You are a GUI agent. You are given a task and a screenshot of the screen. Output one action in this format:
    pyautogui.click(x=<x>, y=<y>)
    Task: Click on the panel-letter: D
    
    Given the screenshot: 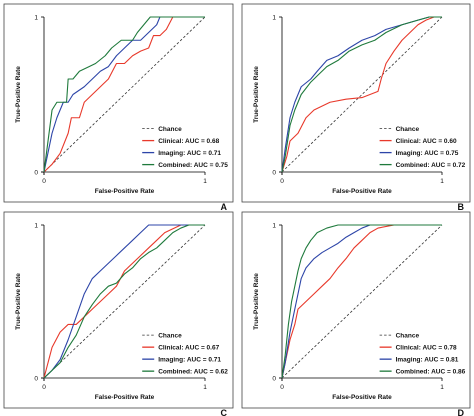 What is the action you would take?
    pyautogui.click(x=461, y=412)
    